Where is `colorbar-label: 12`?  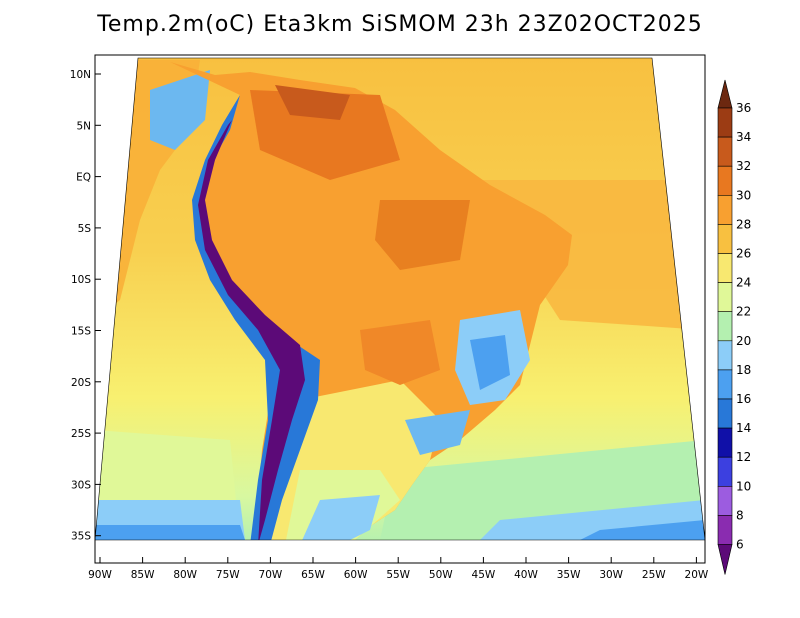
colorbar-label: 12 is located at coordinates (743, 457).